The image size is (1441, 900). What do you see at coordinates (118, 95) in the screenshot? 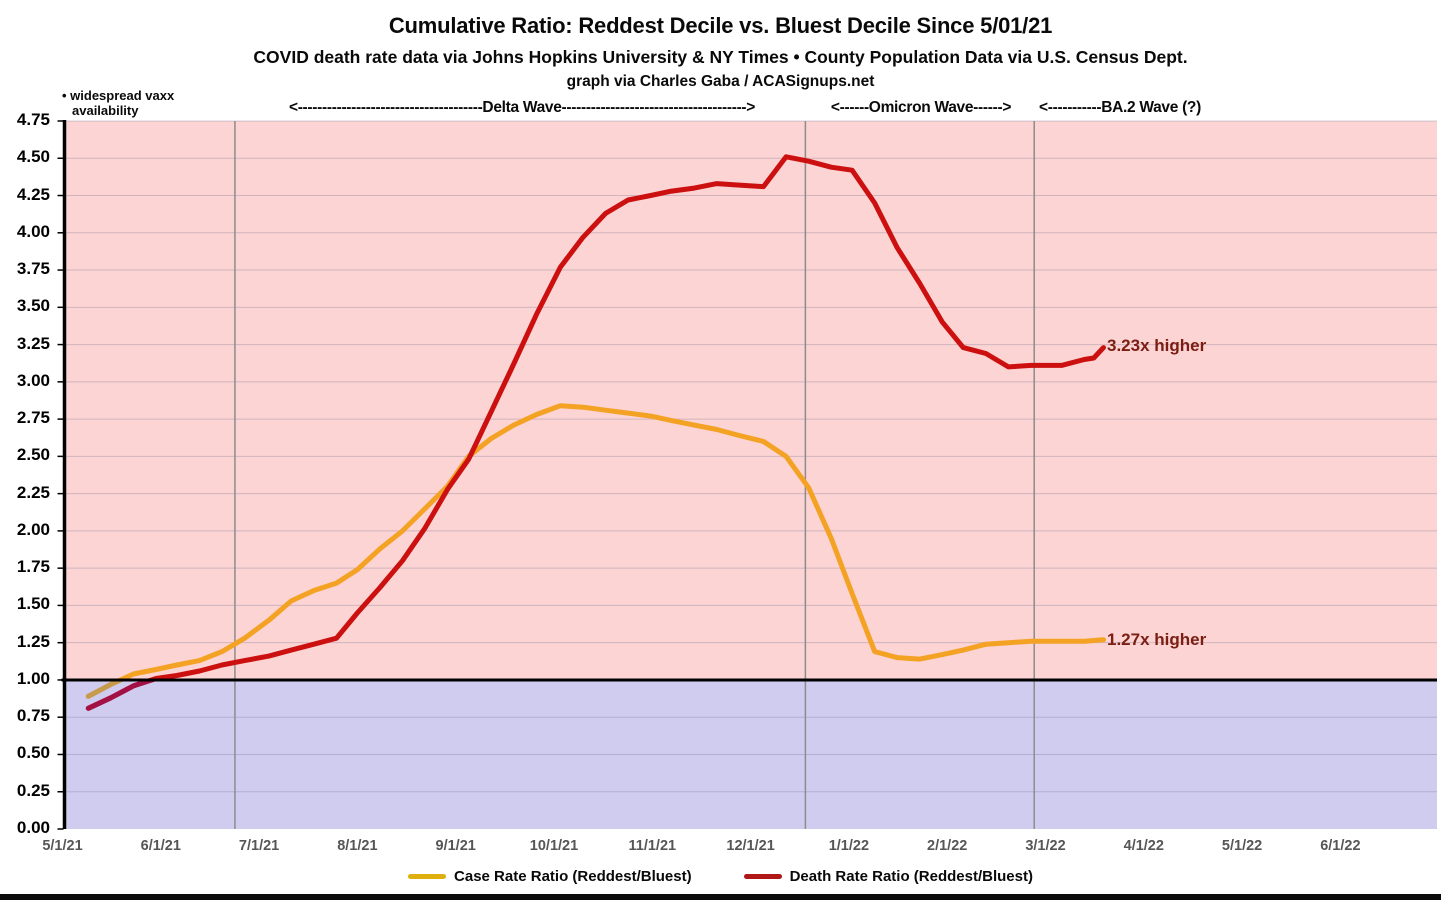
I see `vaxx-note-line1: • widespread vaxx` at bounding box center [118, 95].